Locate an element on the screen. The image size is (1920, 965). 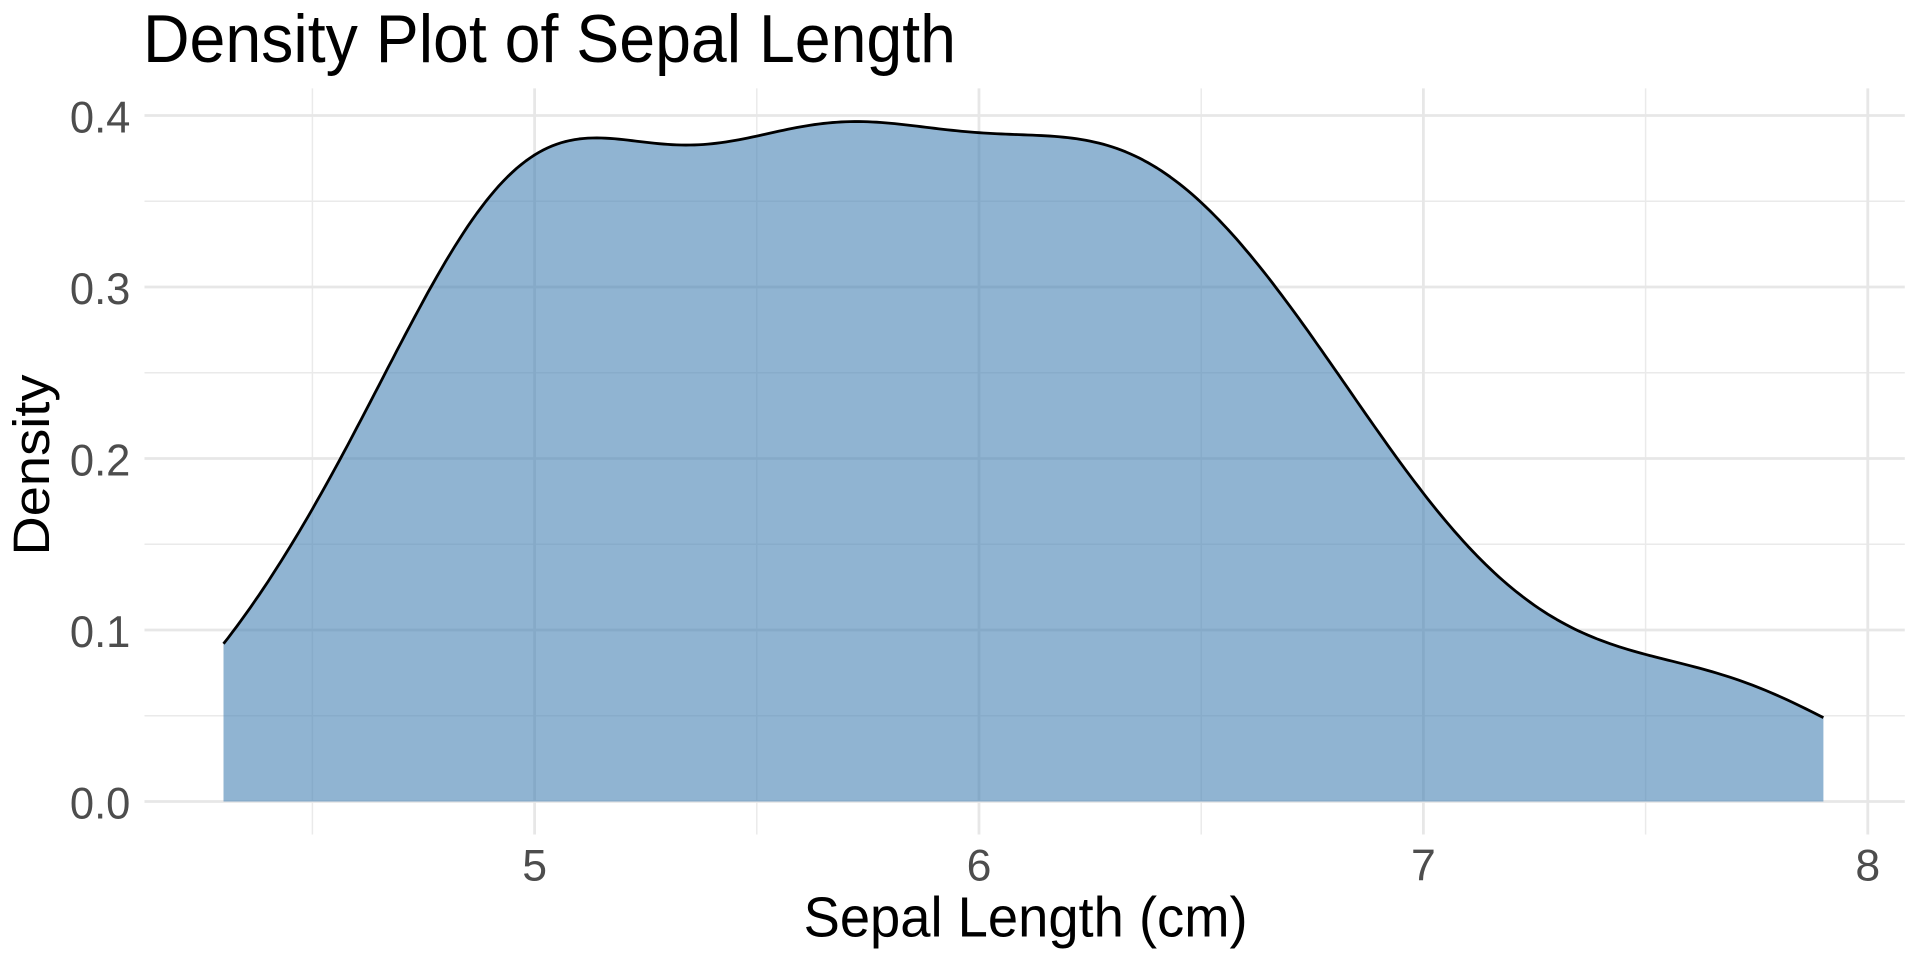
svg-text: 6 is located at coordinates (979, 865).